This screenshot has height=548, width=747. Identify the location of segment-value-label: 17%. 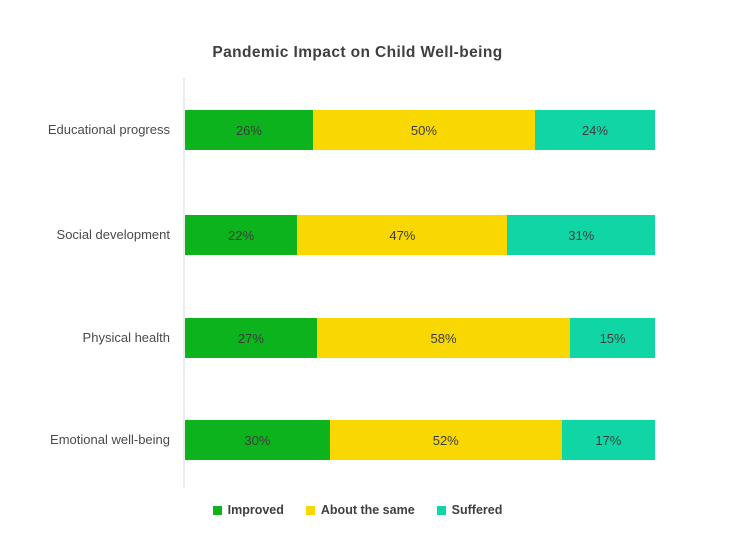
(608, 440).